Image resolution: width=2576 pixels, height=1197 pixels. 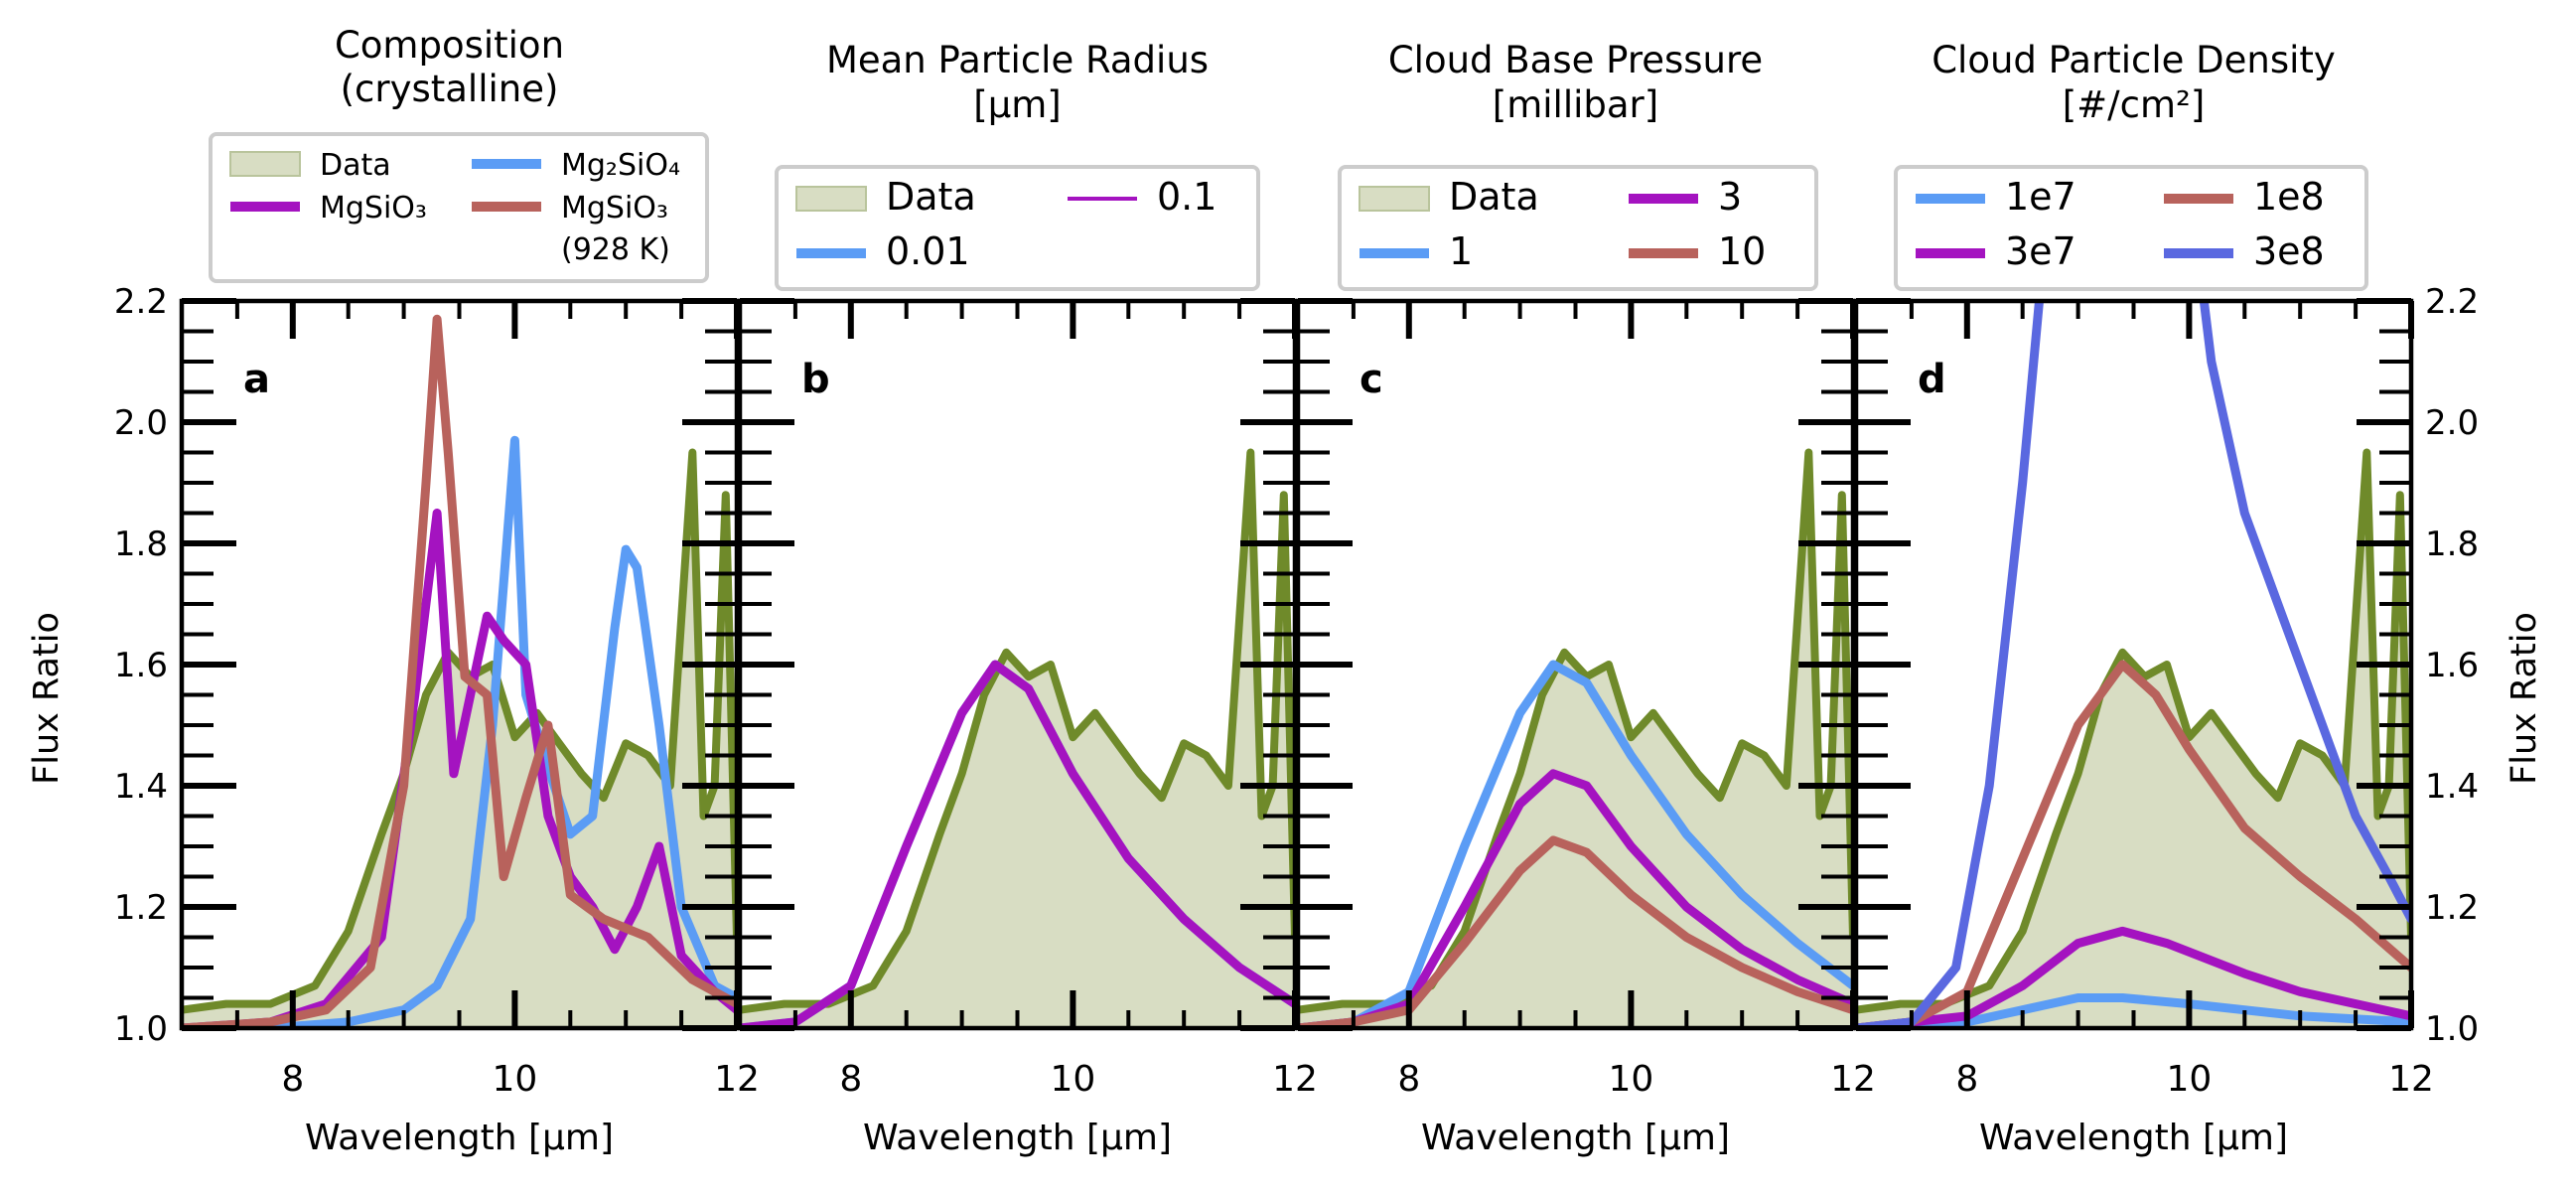 I want to click on series-line-mgsio-928-k, so click(x=460, y=671).